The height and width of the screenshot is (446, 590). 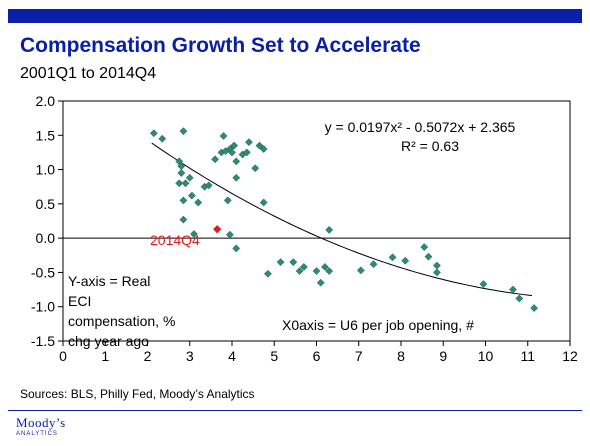 I want to click on y-axis-note-line-1: Y-axis = Real, so click(x=109, y=281).